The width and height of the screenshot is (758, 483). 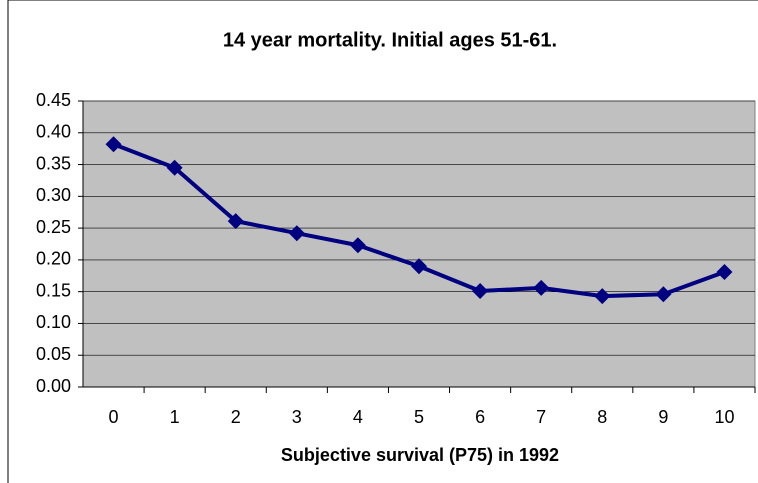 I want to click on chart-title: 14 year mortality. Initial ages 51-61., so click(x=390, y=40).